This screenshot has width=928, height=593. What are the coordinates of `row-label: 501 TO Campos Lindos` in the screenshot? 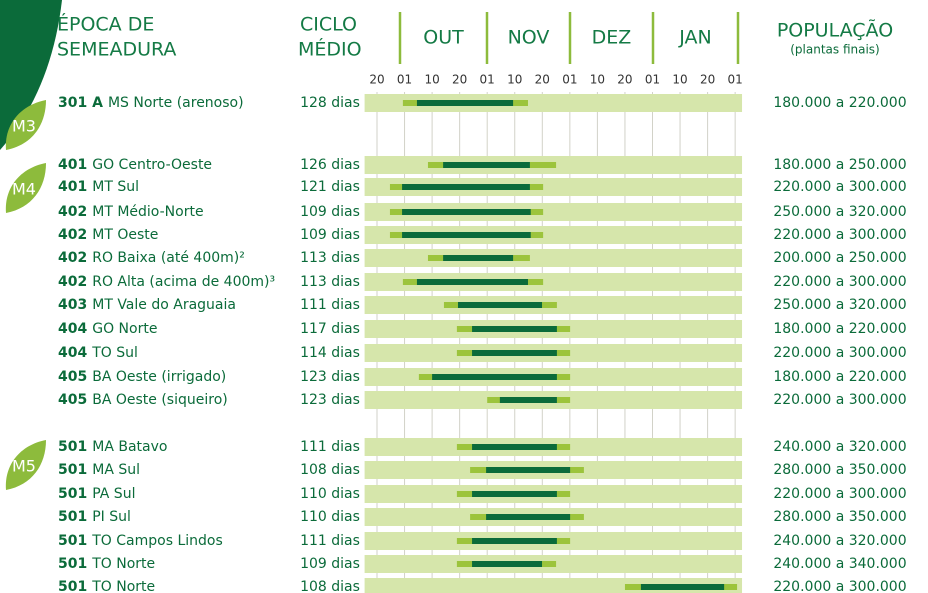 It's located at (140, 541).